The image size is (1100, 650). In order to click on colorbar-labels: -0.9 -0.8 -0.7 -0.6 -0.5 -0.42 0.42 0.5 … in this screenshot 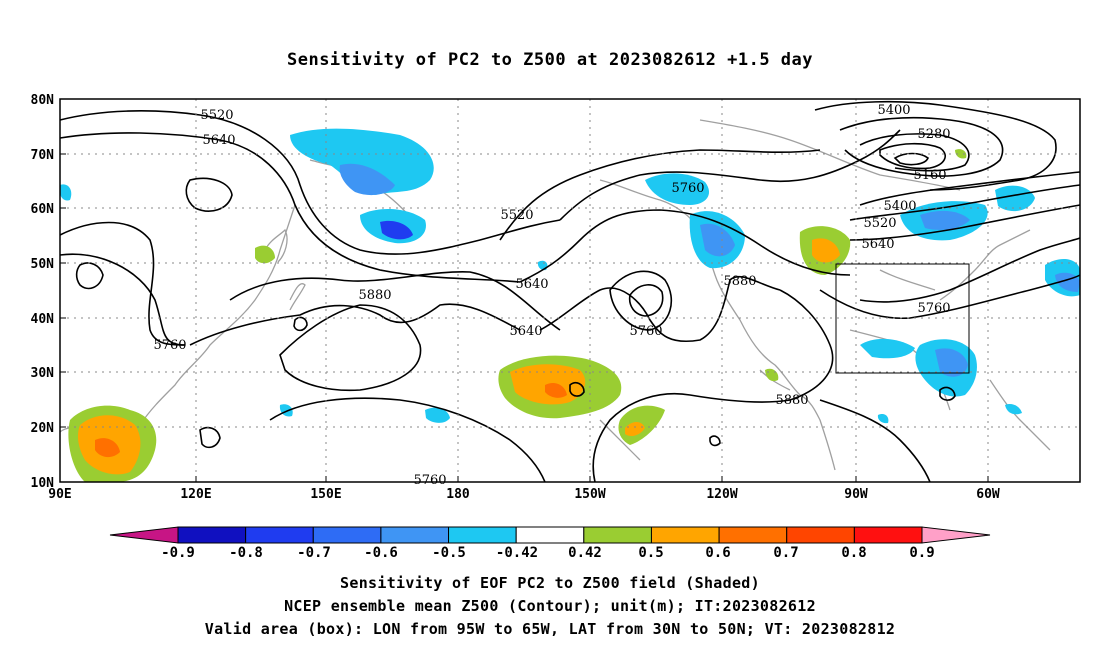, I will do `click(548, 553)`.